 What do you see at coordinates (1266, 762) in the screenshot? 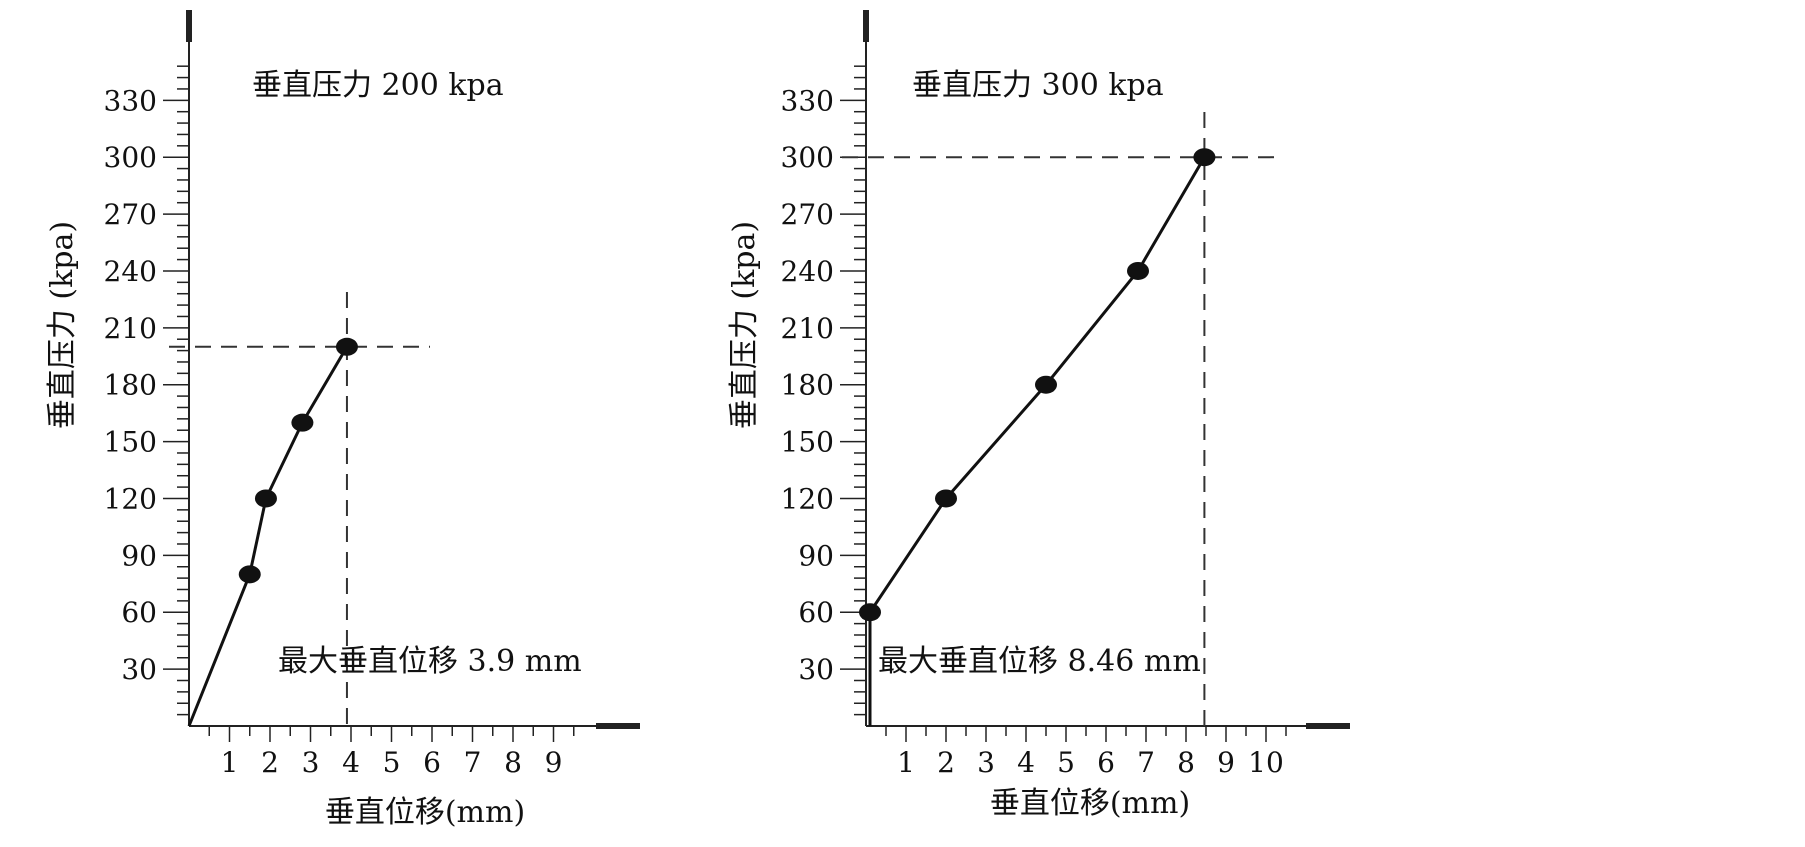
I see `x-tick-label: 10` at bounding box center [1266, 762].